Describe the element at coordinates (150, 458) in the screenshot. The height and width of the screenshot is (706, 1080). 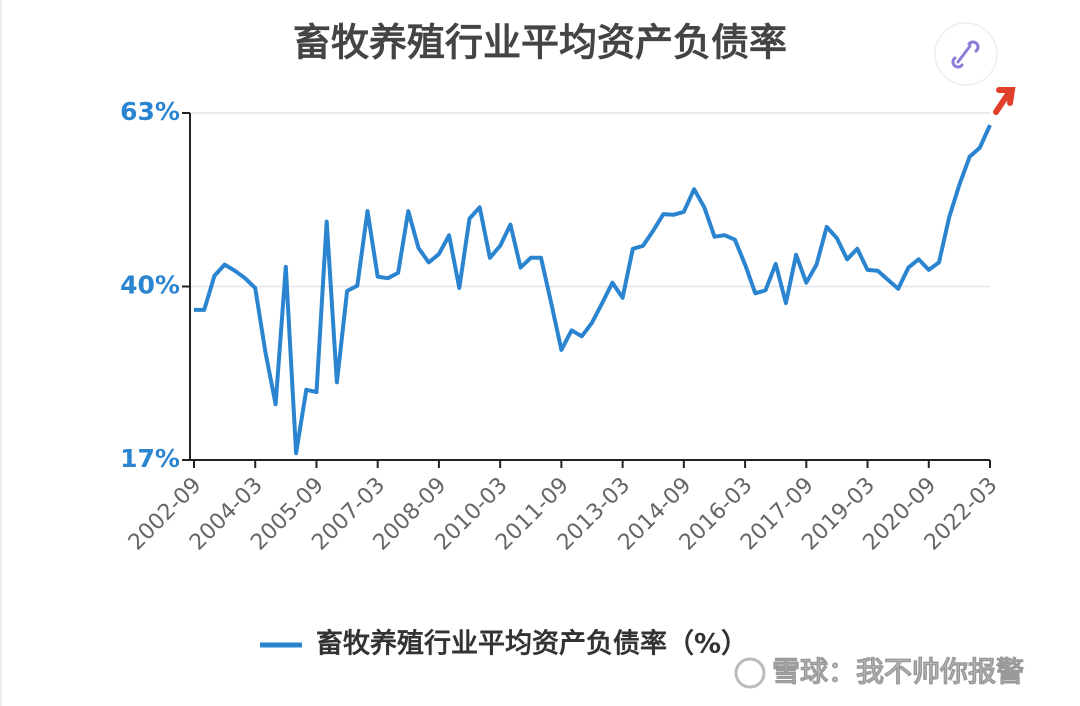
I see `y-tick-label: 17%` at that location.